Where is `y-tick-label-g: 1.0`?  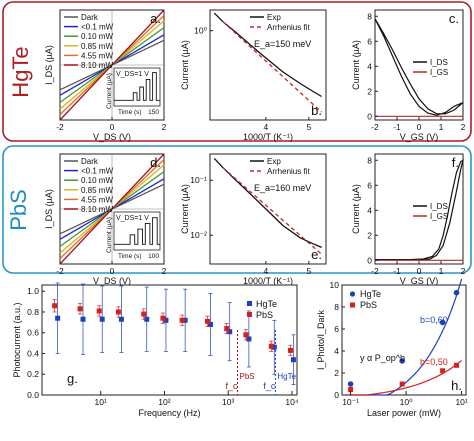
y-tick-label-g: 1.0 is located at coordinates (33, 291).